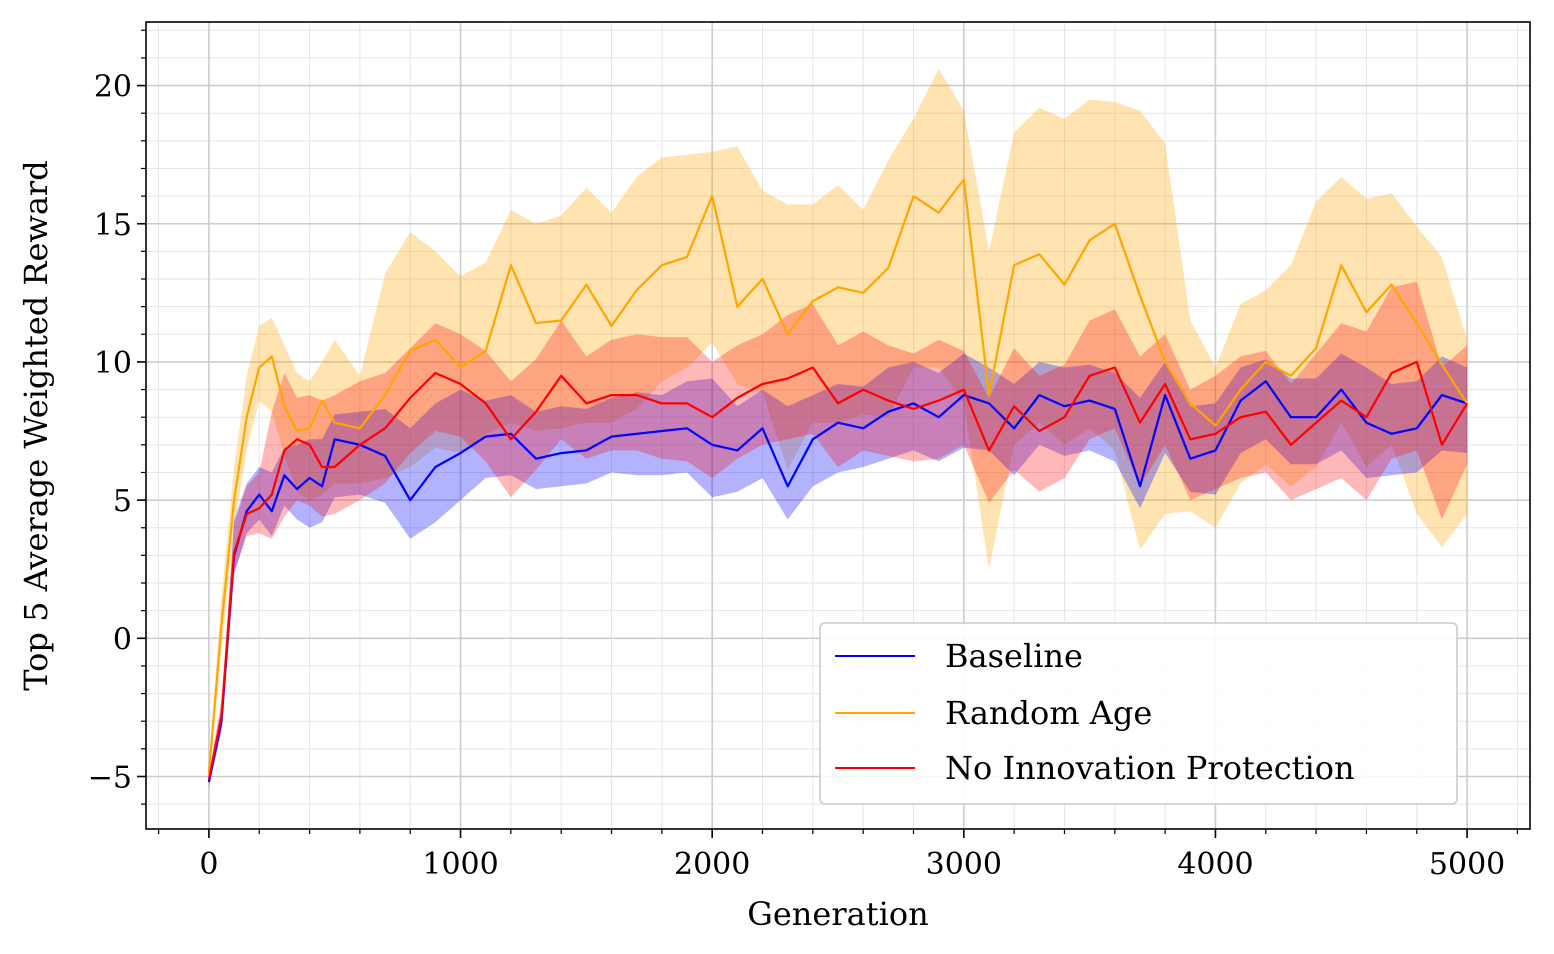 This screenshot has width=1554, height=954. Describe the element at coordinates (110, 777) in the screenshot. I see `y-tick-label: −5` at that location.